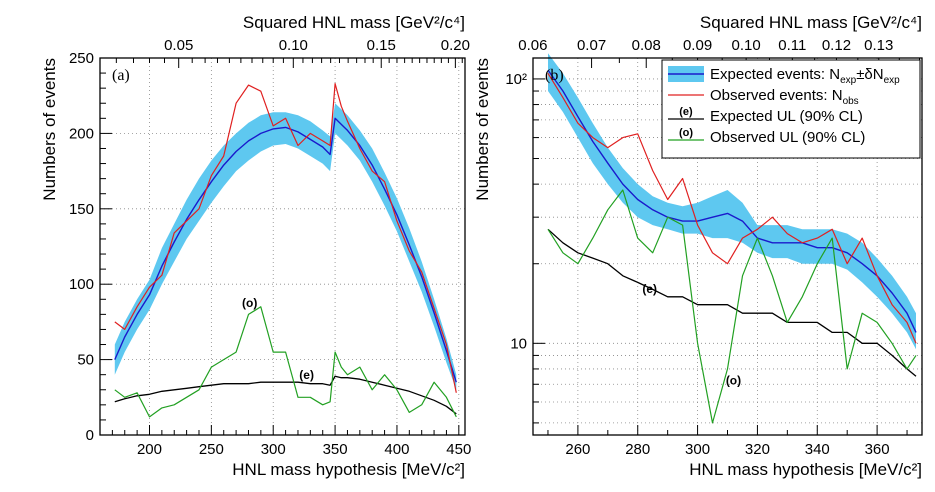  I want to click on y-axis-title-b: Numbers of events, so click(482, 129).